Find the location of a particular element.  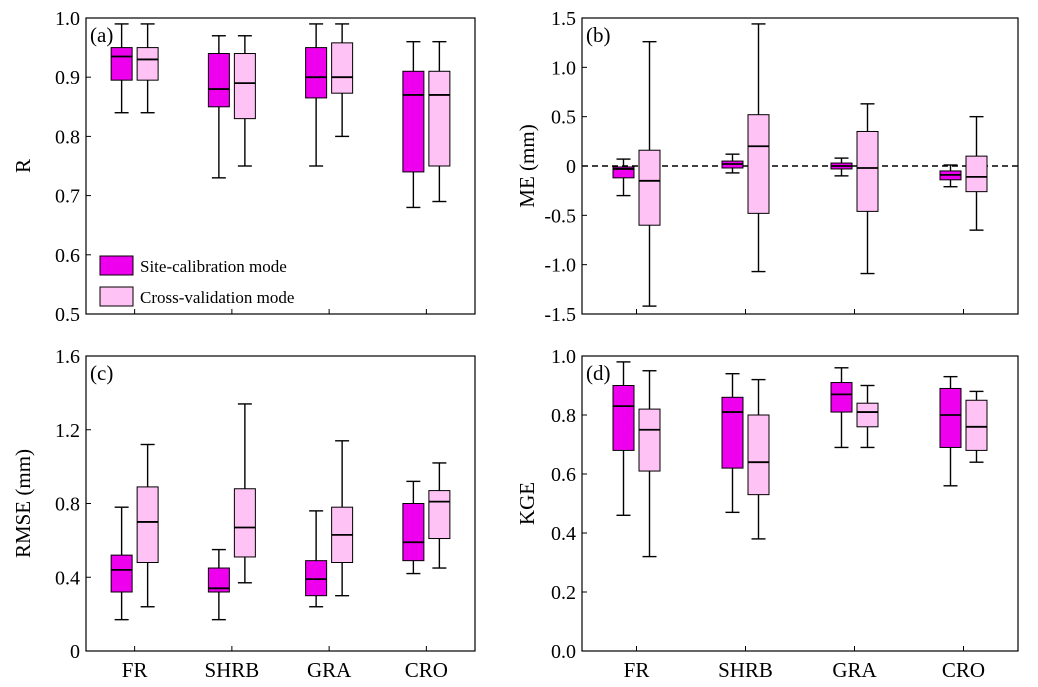

y-tick-label: -0.5 is located at coordinates (560, 216).